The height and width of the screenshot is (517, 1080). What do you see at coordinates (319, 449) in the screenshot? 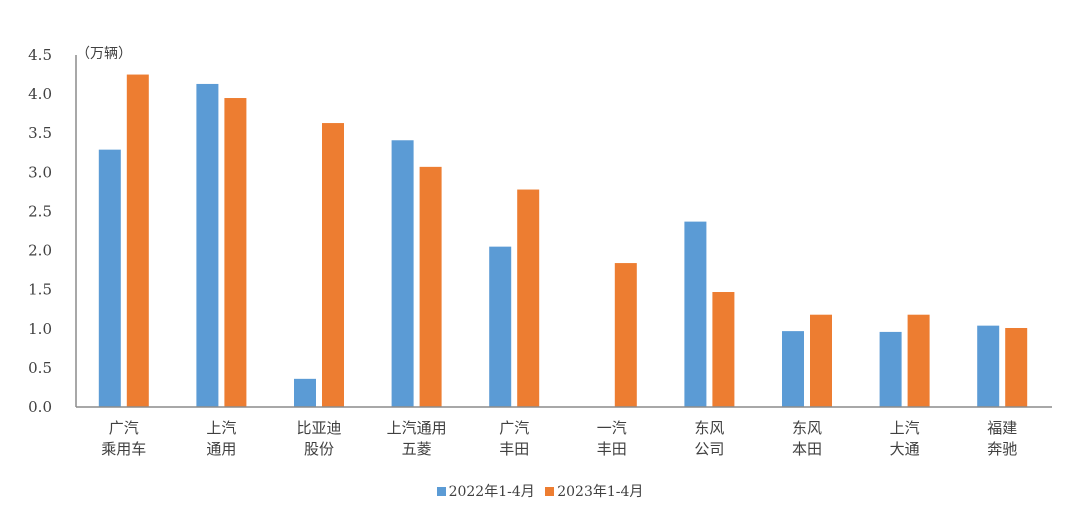
I see `x-category-label: 股份` at bounding box center [319, 449].